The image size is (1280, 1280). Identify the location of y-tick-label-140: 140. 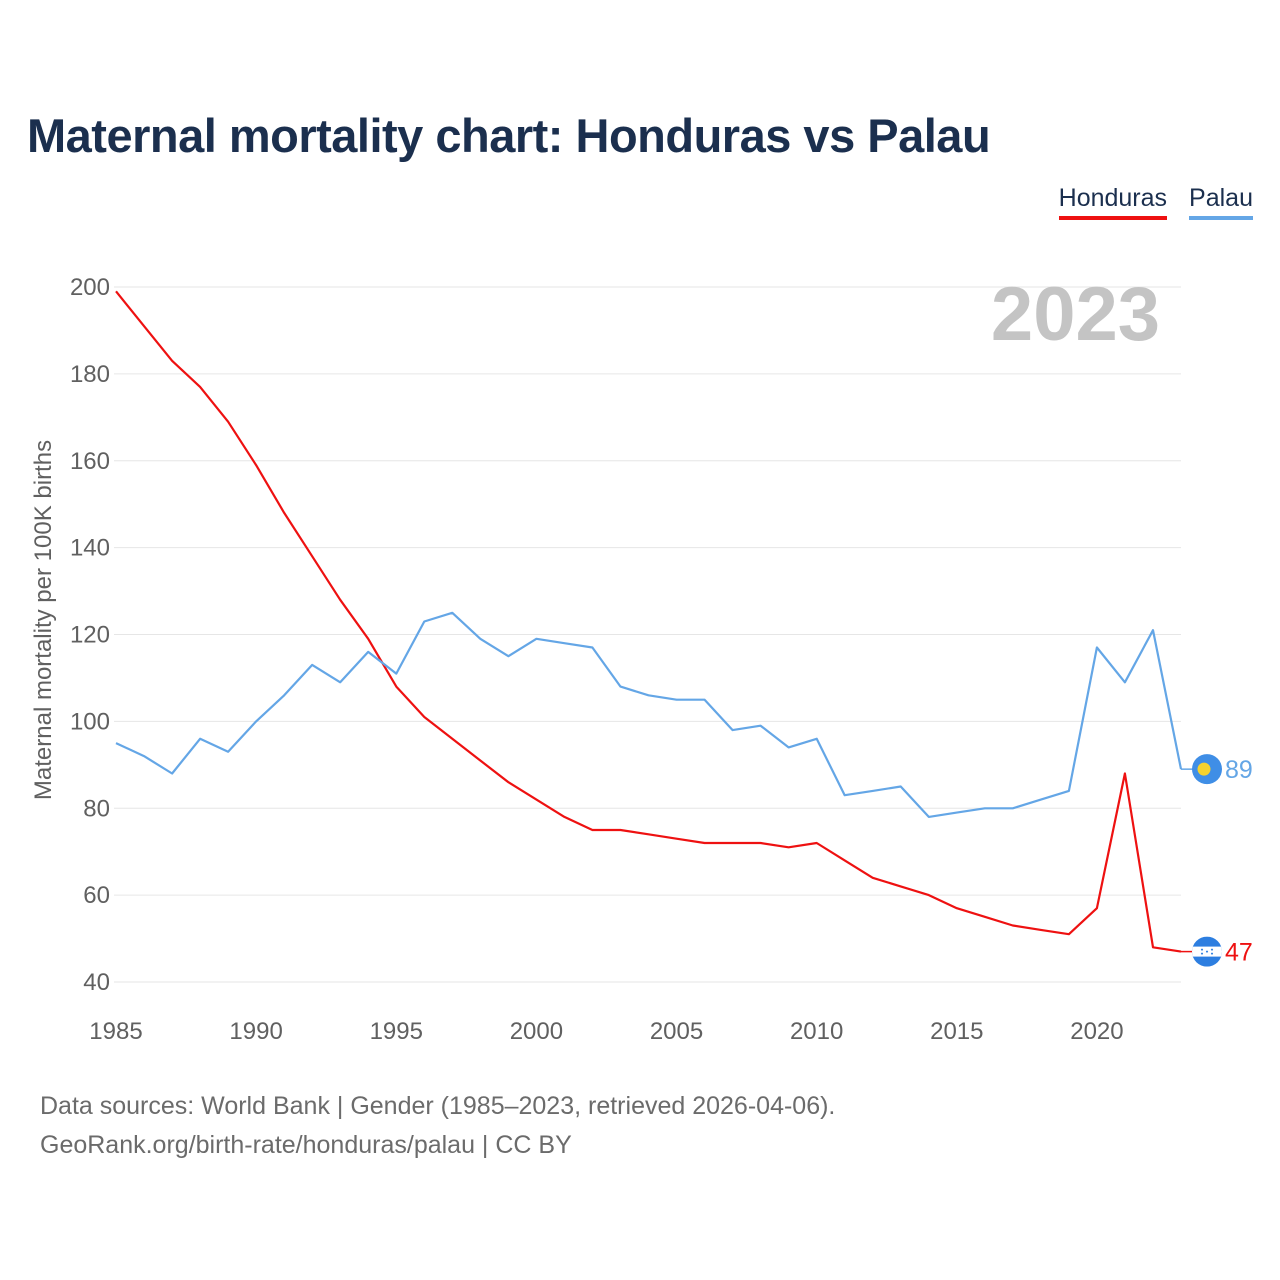
(90, 548).